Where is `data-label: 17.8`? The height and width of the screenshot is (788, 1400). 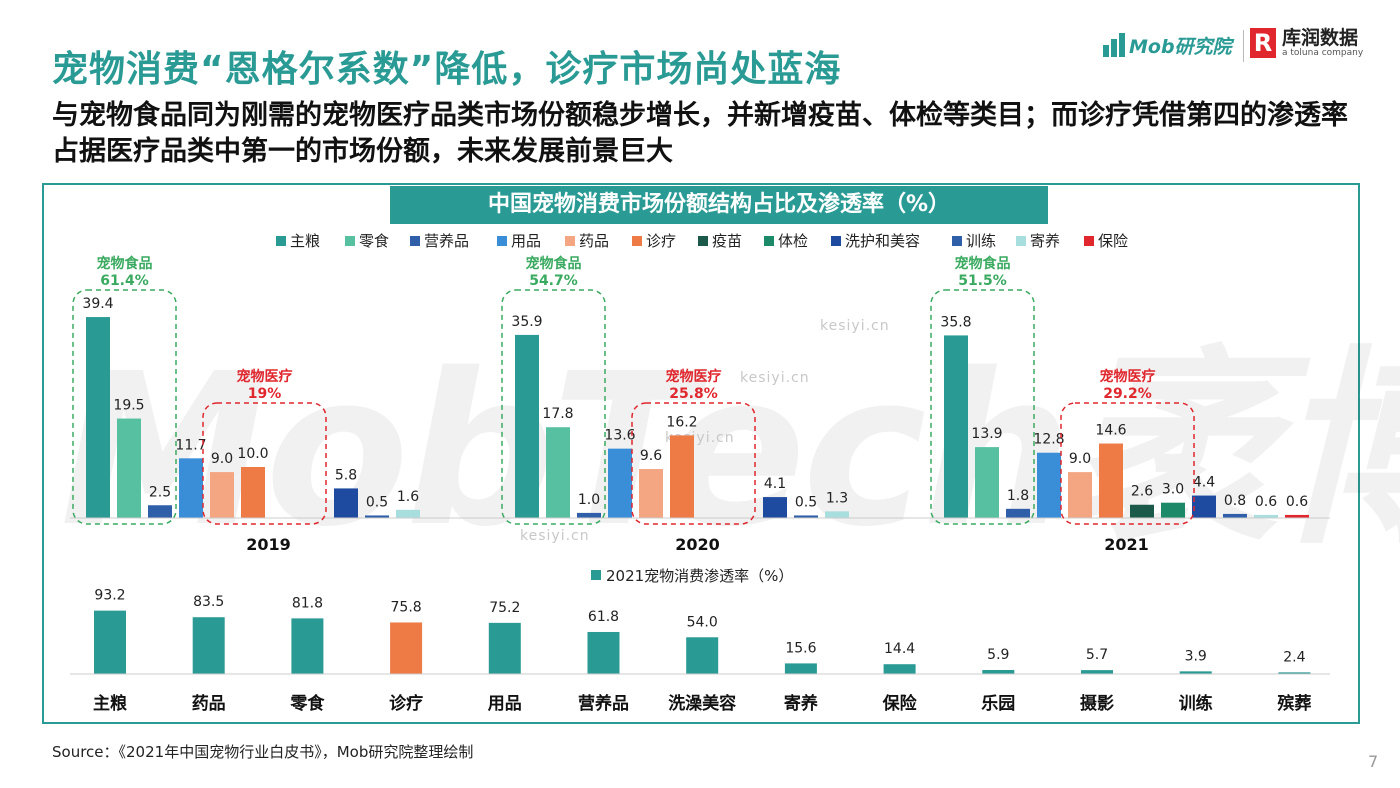 data-label: 17.8 is located at coordinates (557, 414).